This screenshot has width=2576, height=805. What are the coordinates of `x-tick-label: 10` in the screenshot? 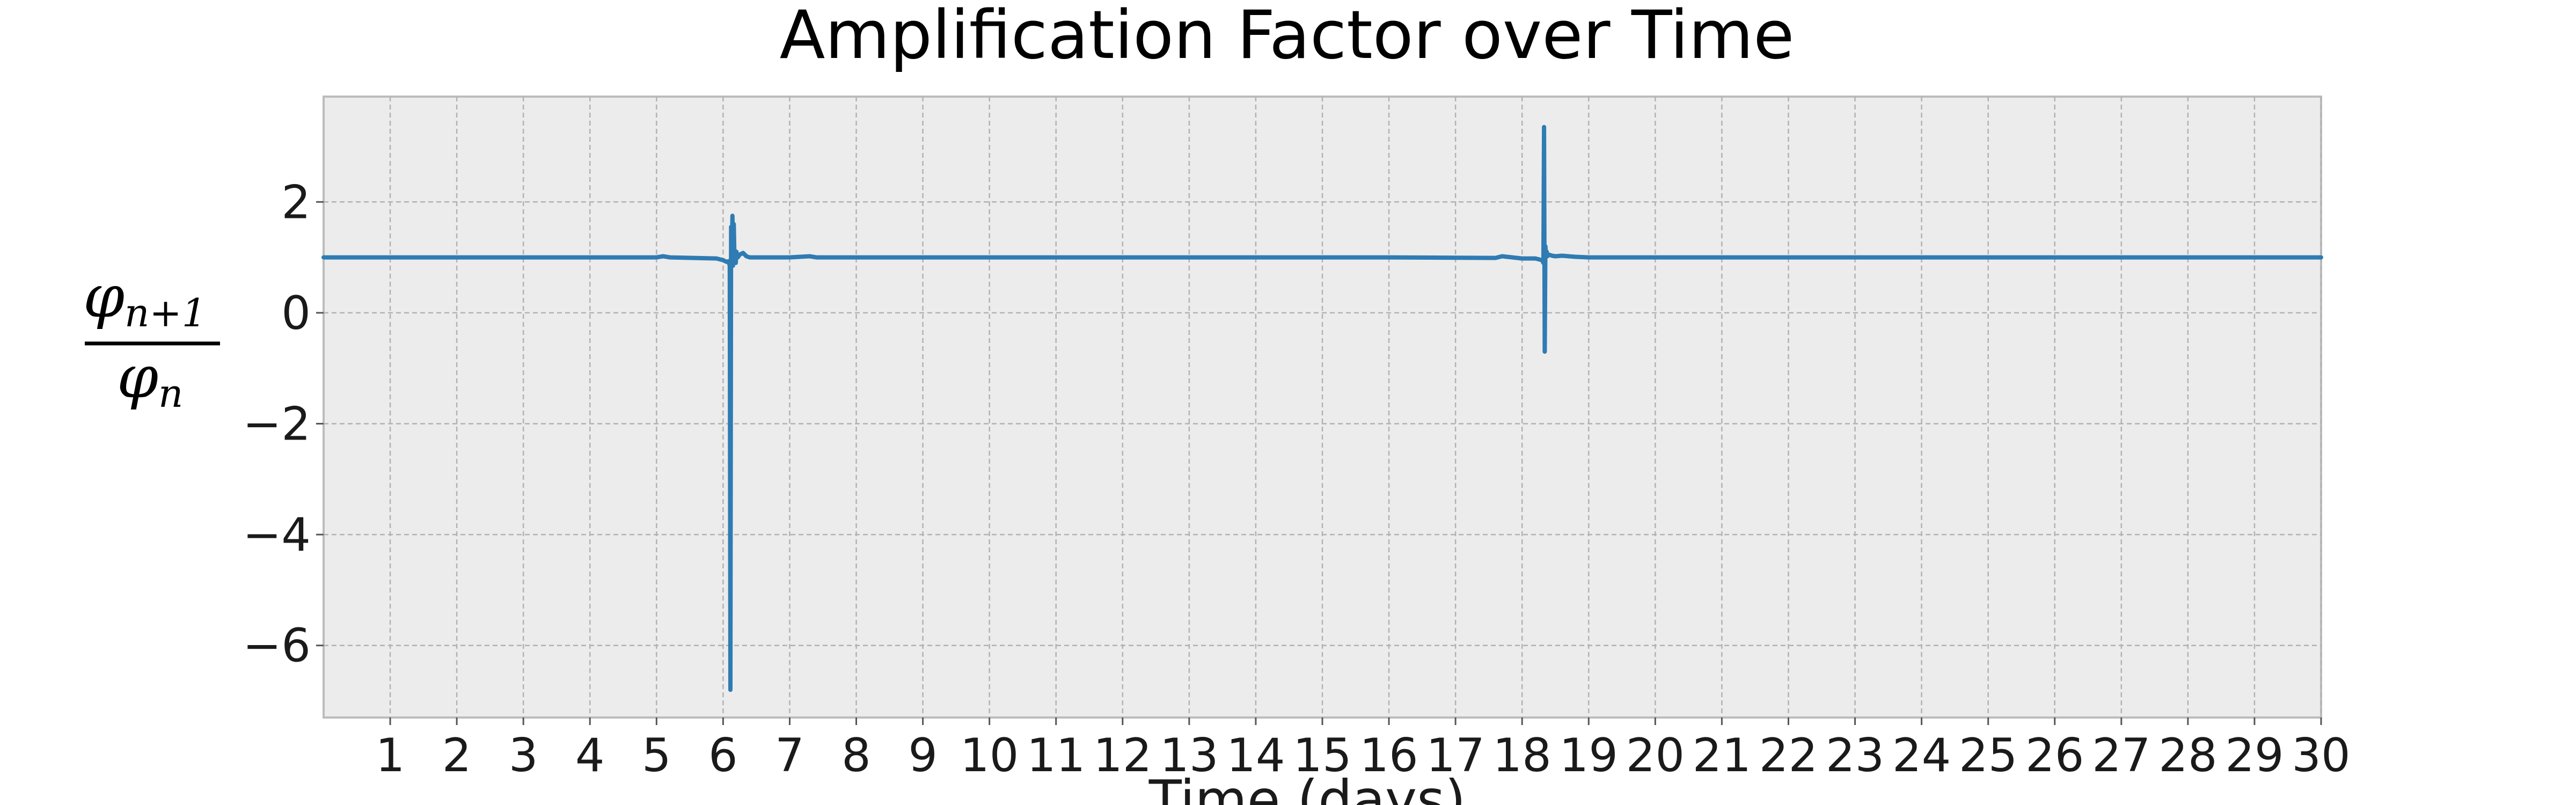 It's located at (989, 755).